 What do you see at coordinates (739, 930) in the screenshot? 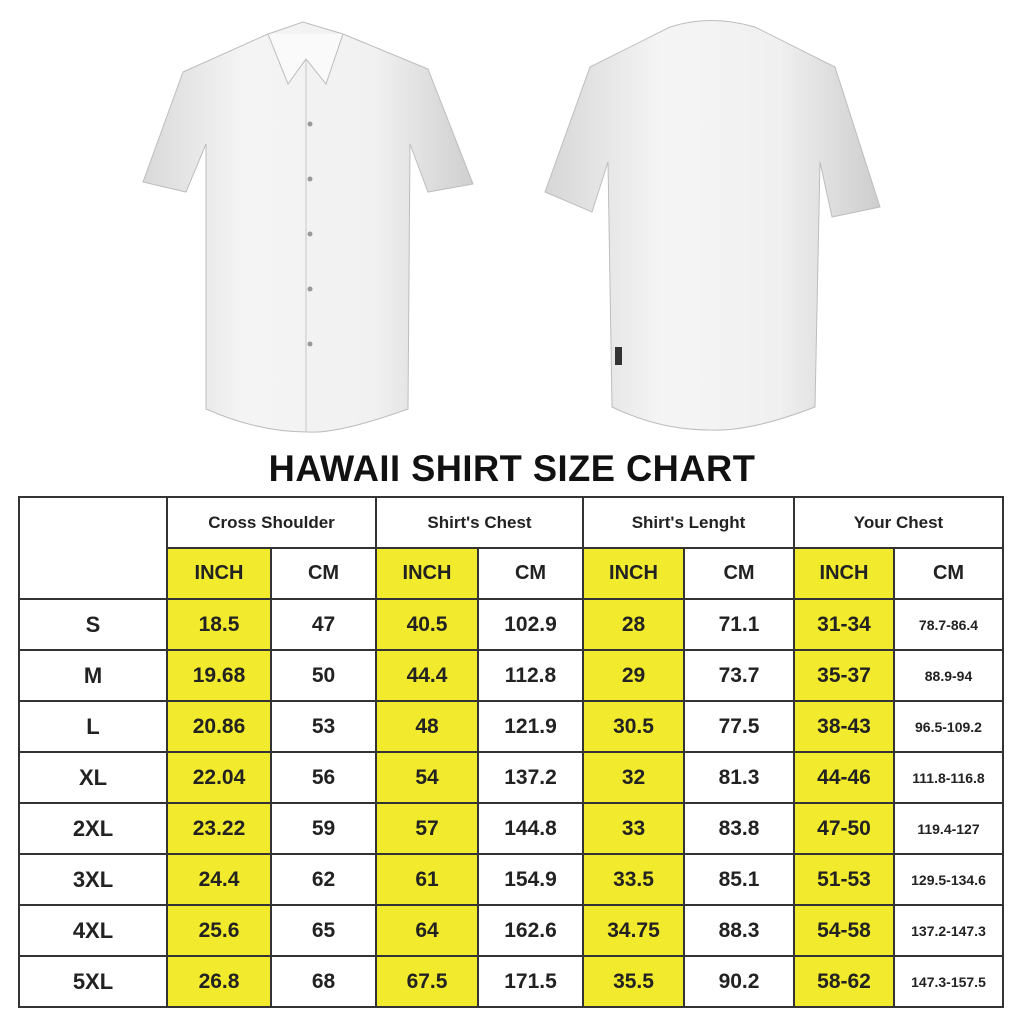
I see `cm-cell: 88.3` at bounding box center [739, 930].